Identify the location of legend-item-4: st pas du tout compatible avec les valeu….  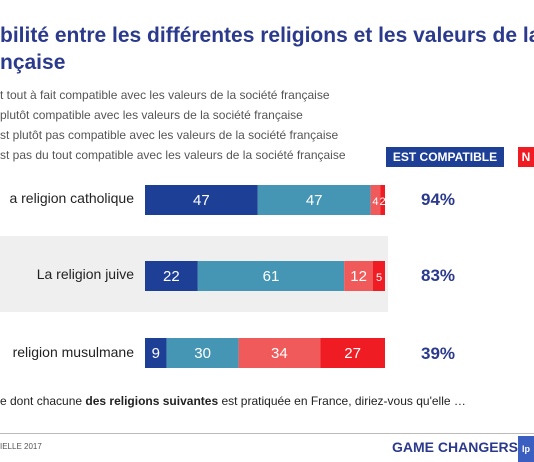
(173, 155).